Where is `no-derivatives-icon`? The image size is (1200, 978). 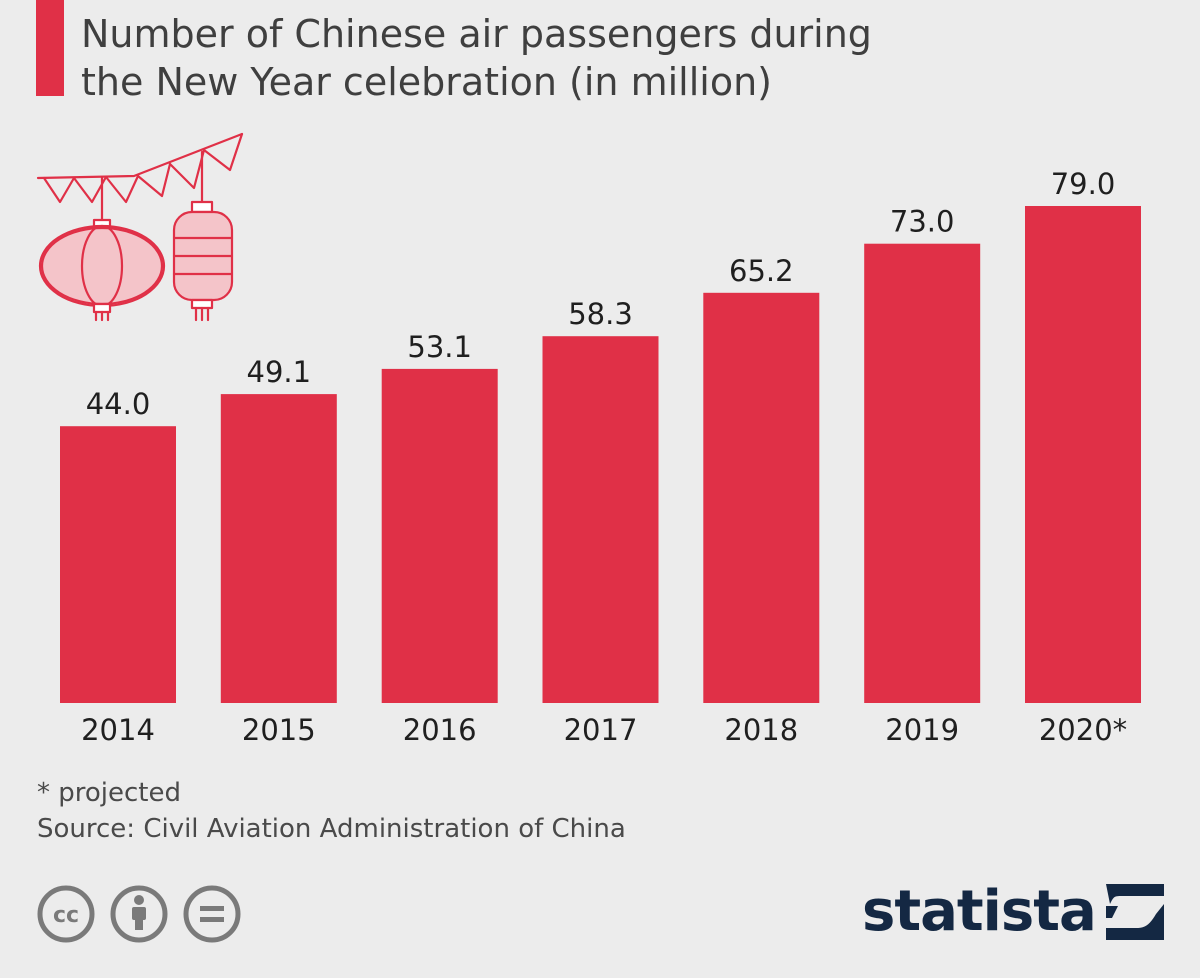
no-derivatives-icon is located at coordinates (212, 914).